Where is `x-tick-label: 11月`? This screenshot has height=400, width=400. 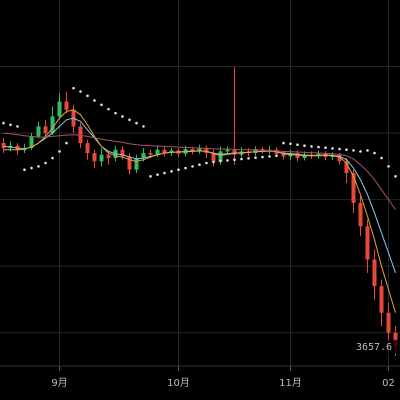
x-tick-label: 11月 is located at coordinates (290, 383).